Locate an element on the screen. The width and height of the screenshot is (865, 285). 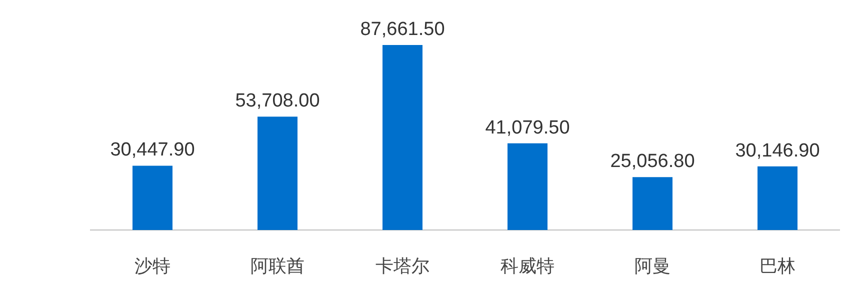
data-label: 30,146.90 is located at coordinates (777, 151).